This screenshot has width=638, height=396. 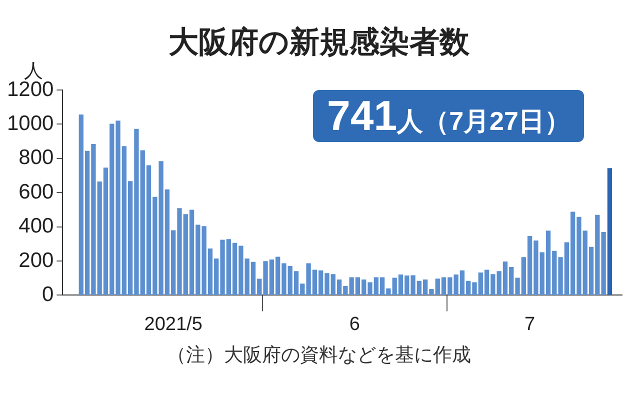 What do you see at coordinates (530, 324) in the screenshot?
I see `x-tick-label: 7` at bounding box center [530, 324].